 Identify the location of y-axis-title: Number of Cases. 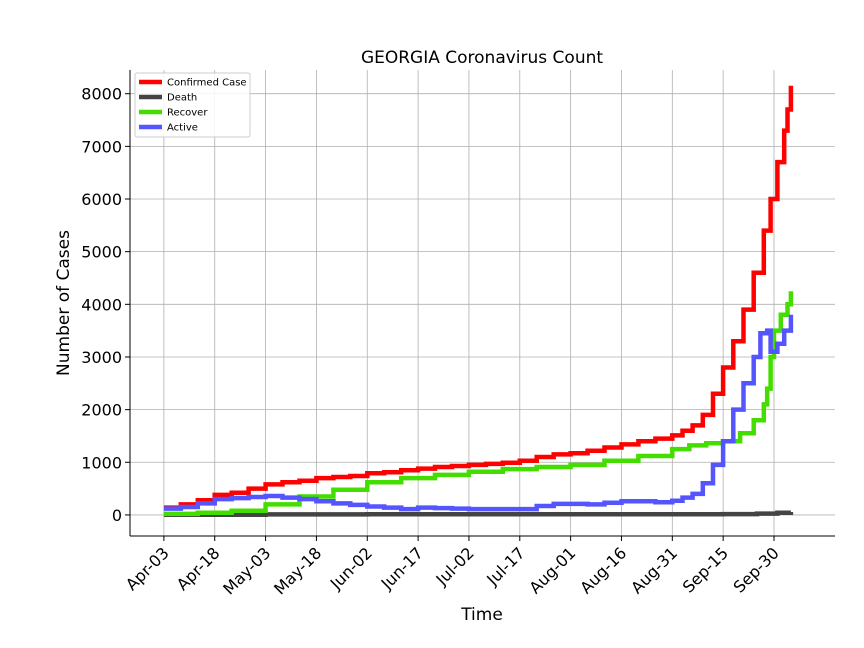
(64, 303).